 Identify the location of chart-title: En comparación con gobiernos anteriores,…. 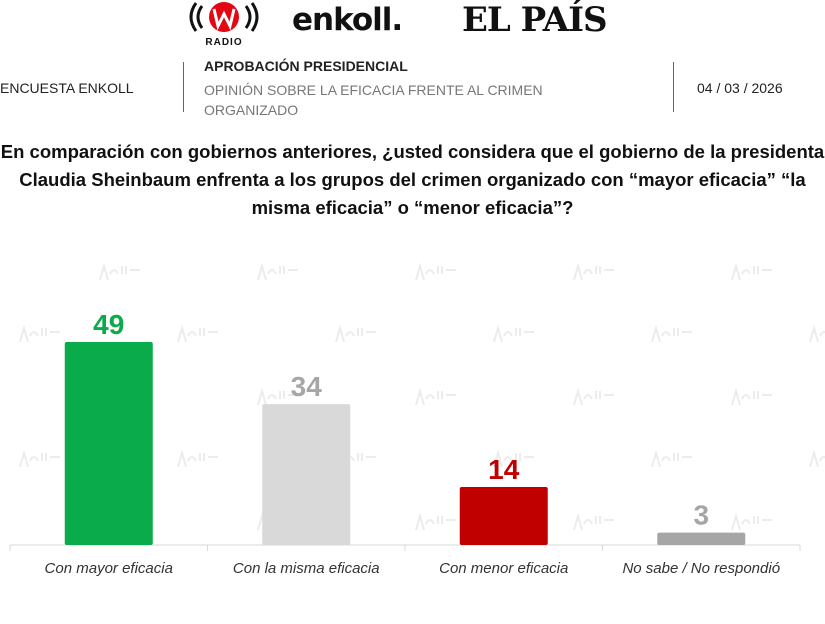
(412, 179).